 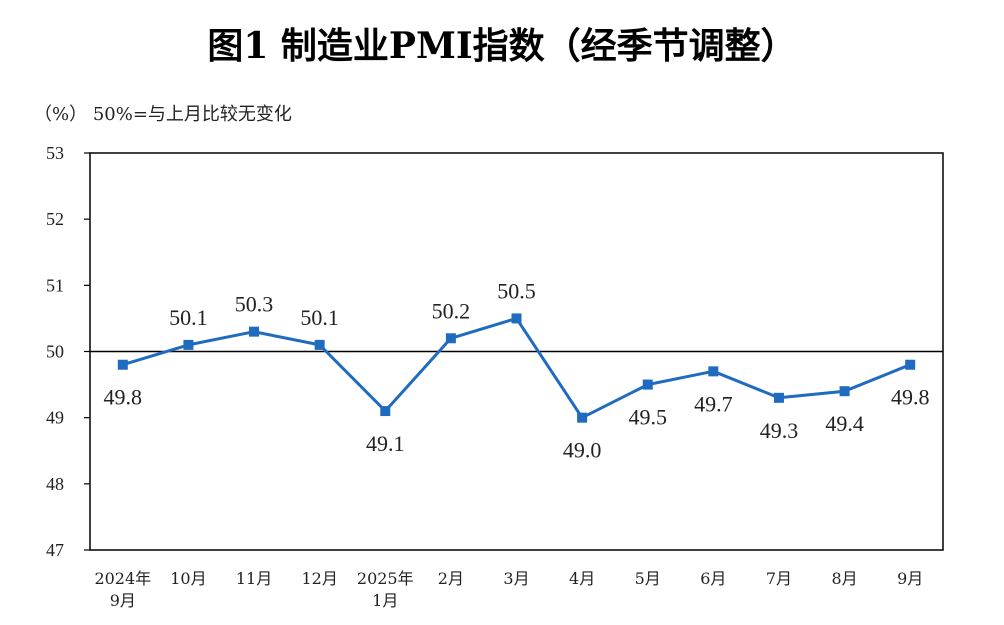 I want to click on series-line, so click(x=516, y=368).